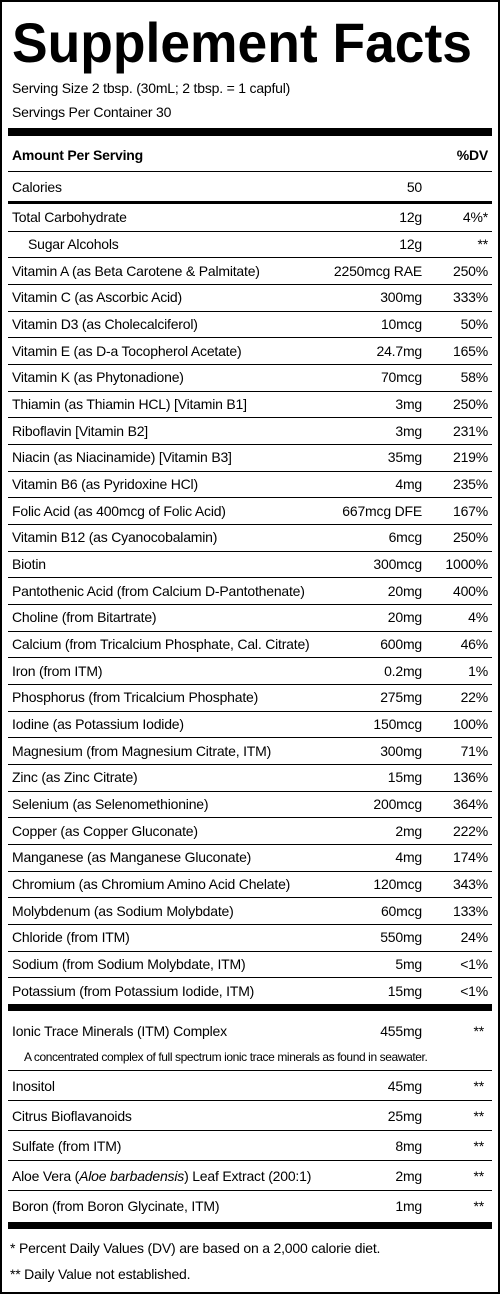  I want to click on row-amount: 35mg, so click(404, 457).